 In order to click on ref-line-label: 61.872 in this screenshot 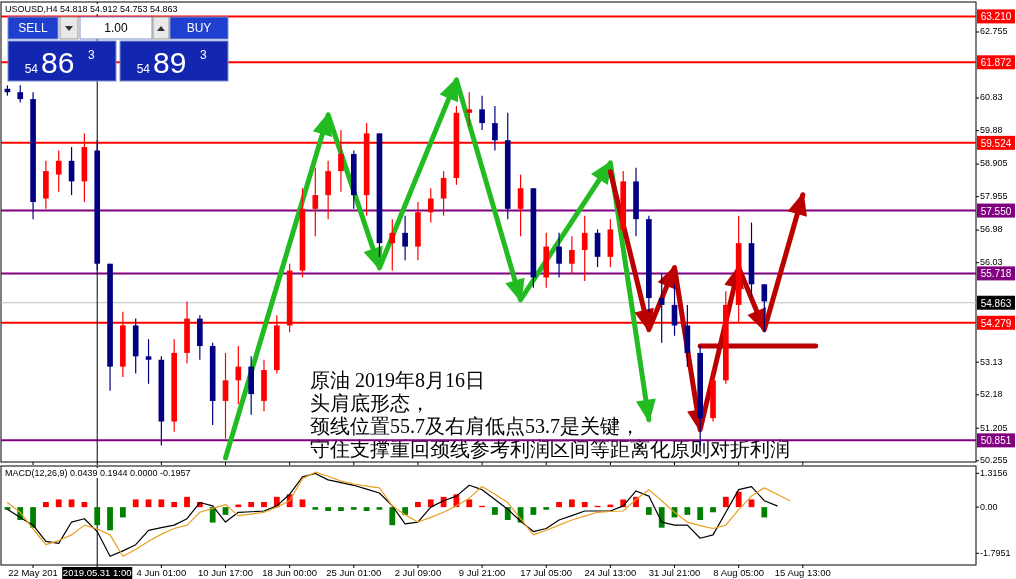, I will do `click(996, 63)`.